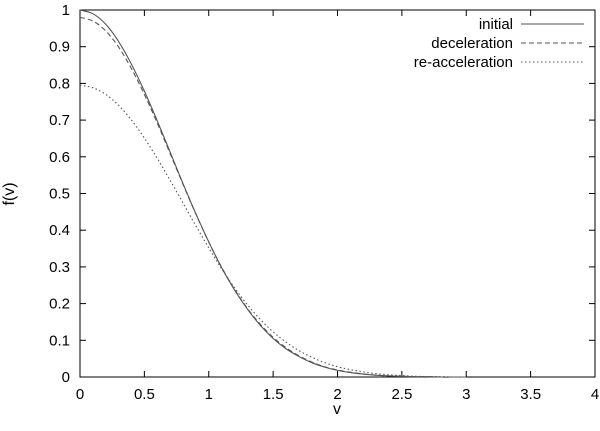 This screenshot has width=600, height=431. I want to click on x-tick-label: 2, so click(337, 394).